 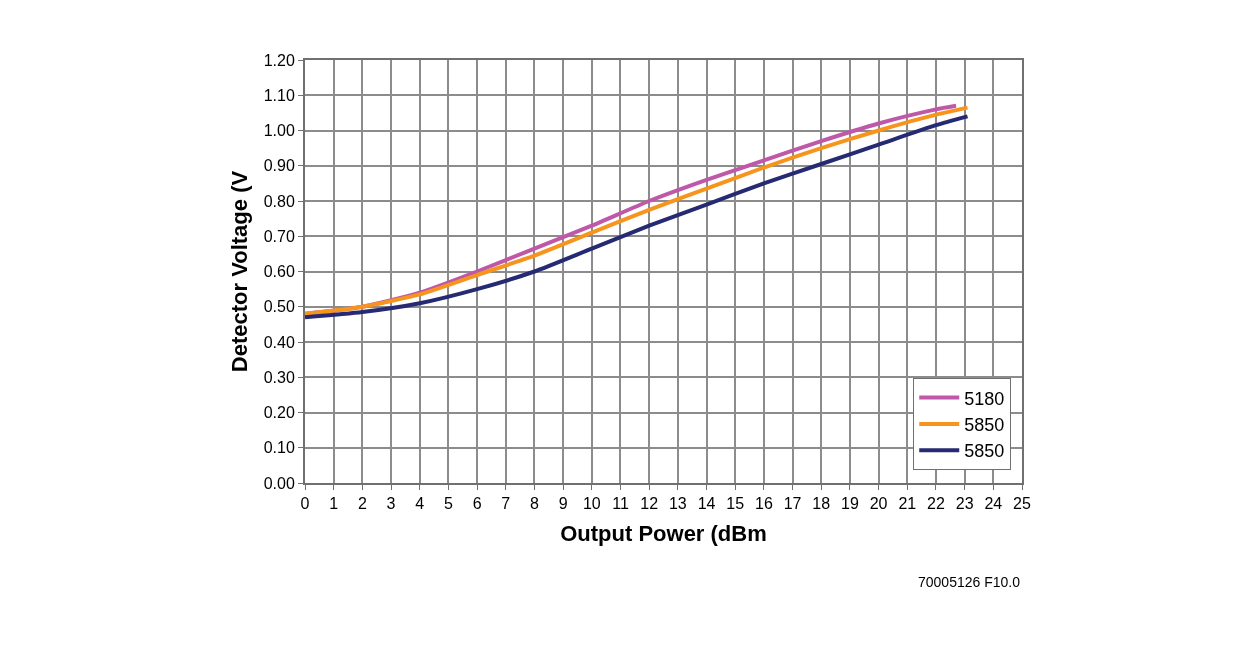 I want to click on y-tick-label: 0.20, so click(x=279, y=413).